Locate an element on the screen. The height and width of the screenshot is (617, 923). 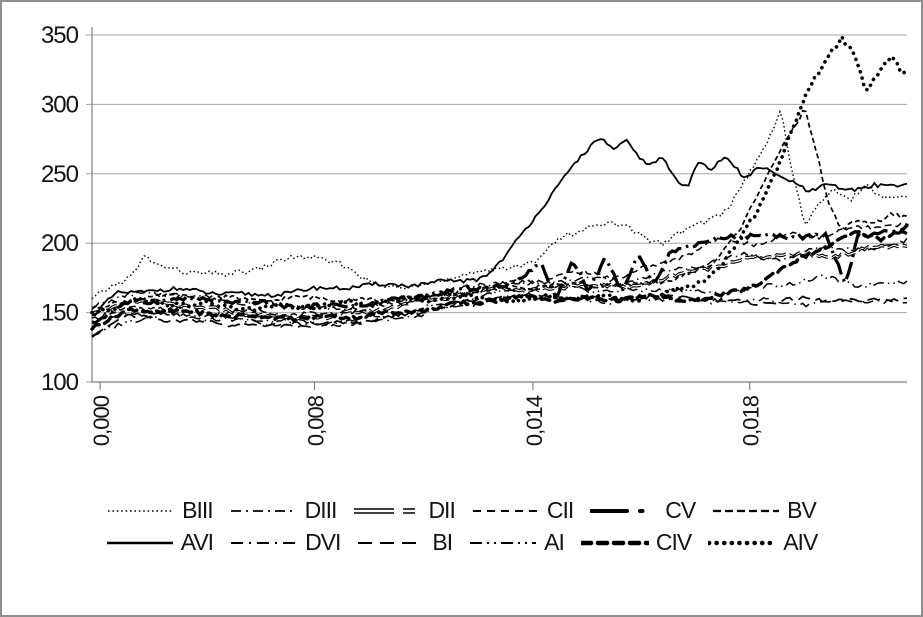
legend-swatch-dash-dot-dot-icon is located at coordinates (503, 542).